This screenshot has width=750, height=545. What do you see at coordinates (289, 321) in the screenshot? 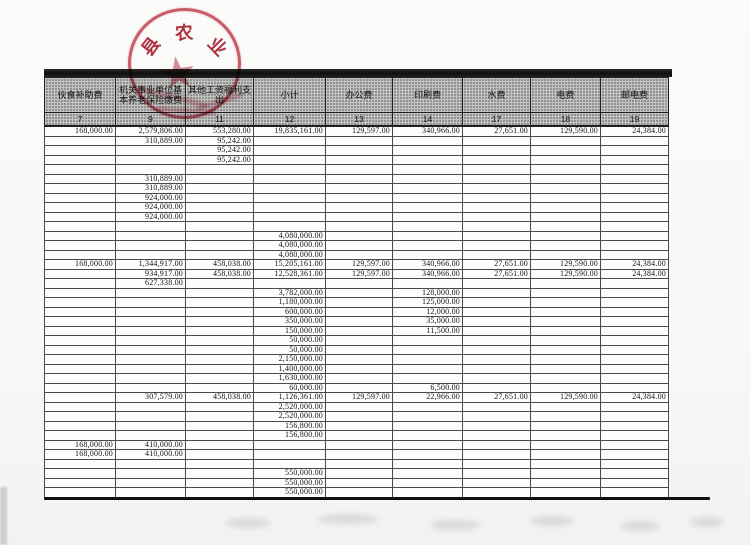
I see `data-cell: 350,000.00` at bounding box center [289, 321].